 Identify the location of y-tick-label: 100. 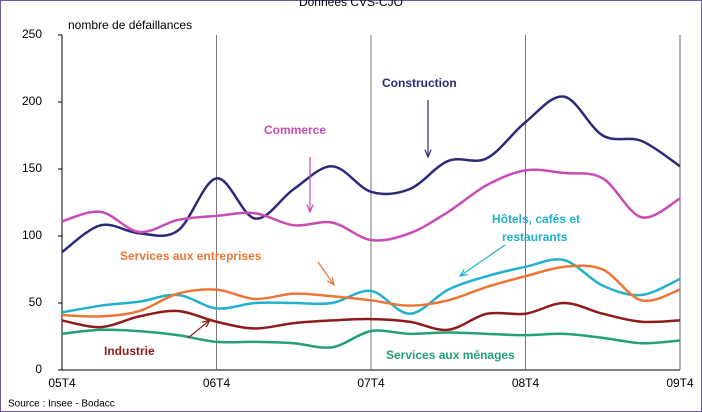
(32, 235).